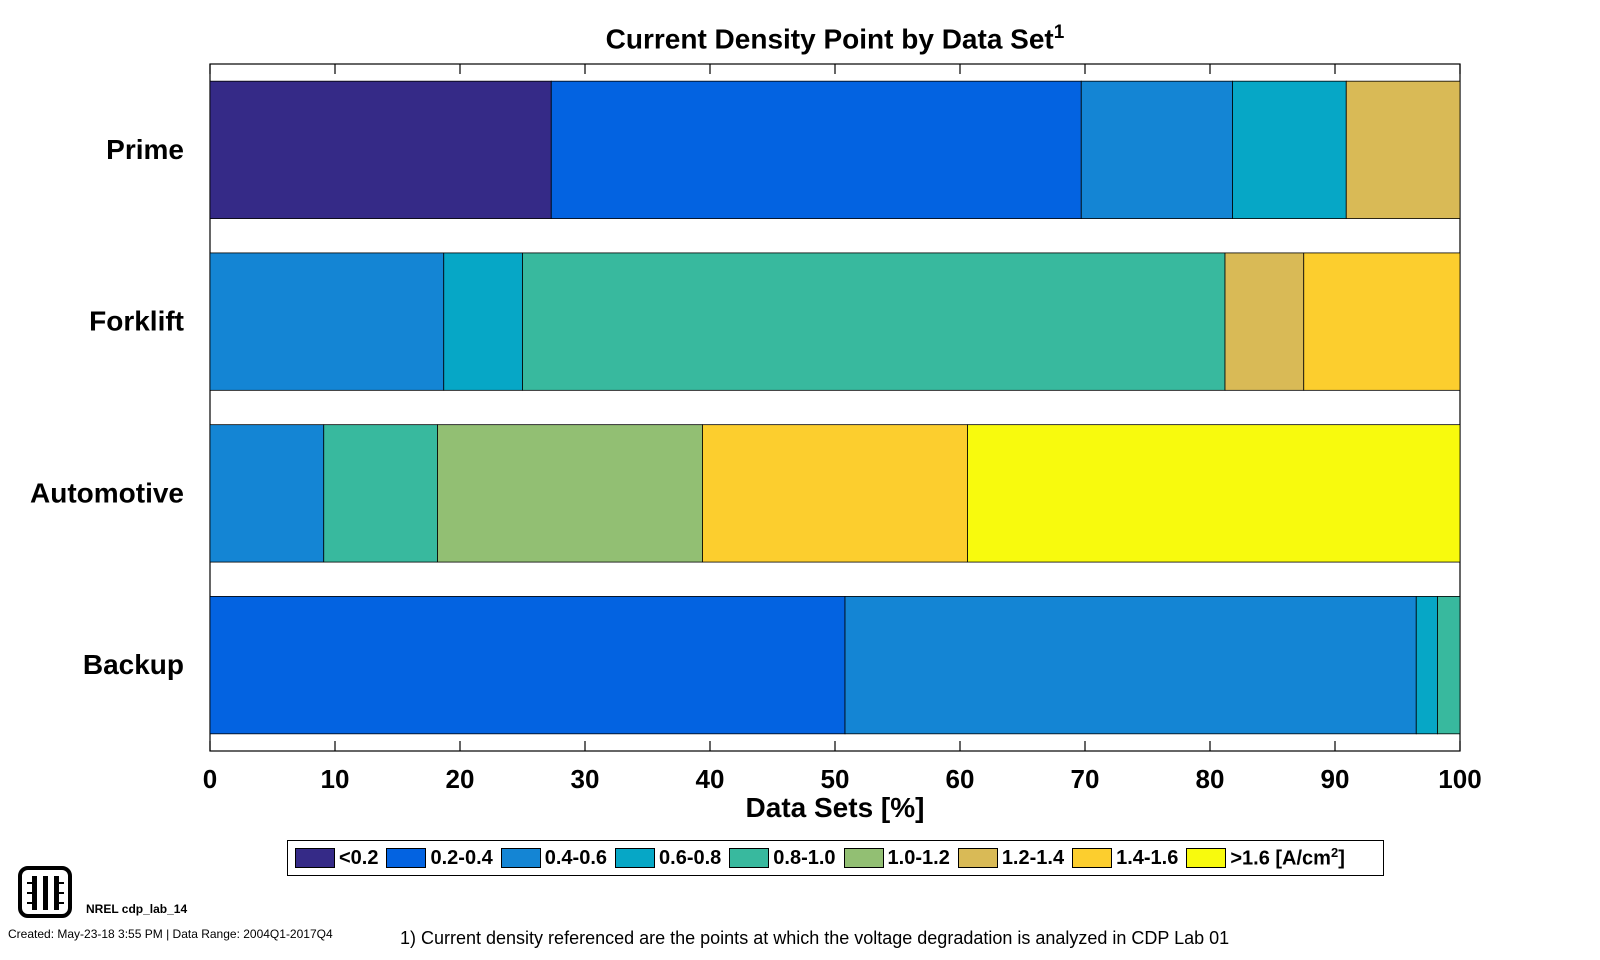  What do you see at coordinates (829, 39) in the screenshot?
I see `chart-title-text: Current Density Point by Data Set` at bounding box center [829, 39].